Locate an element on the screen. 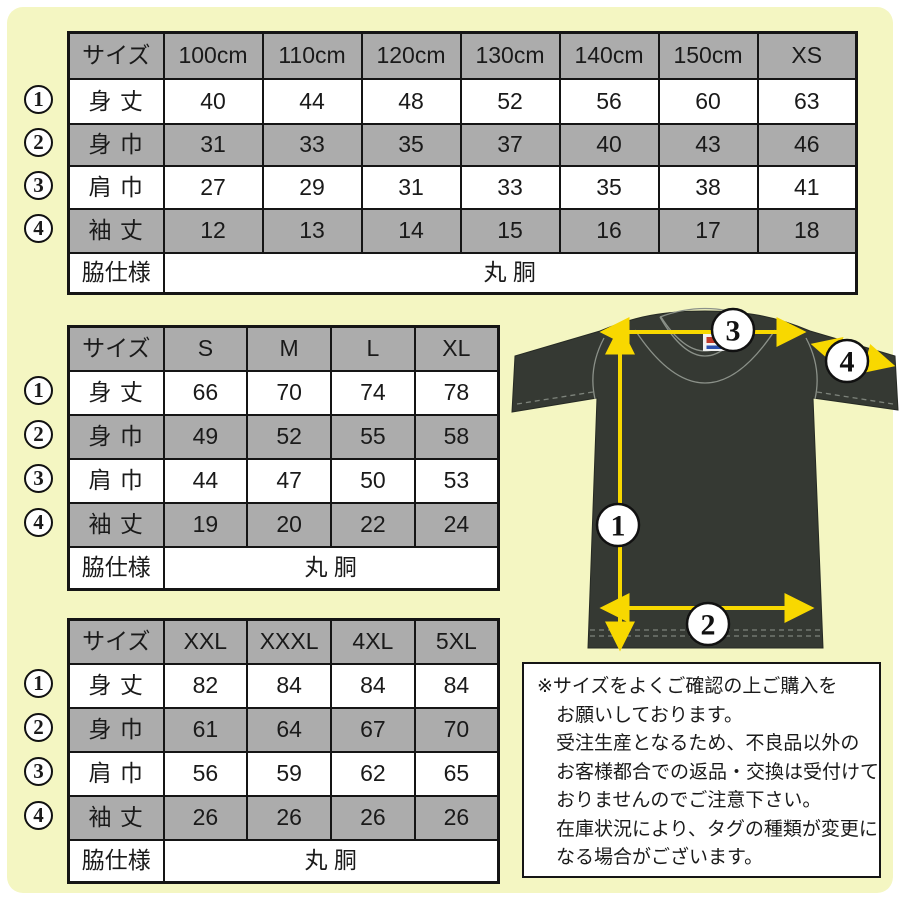  column-header: XL is located at coordinates (456, 348).